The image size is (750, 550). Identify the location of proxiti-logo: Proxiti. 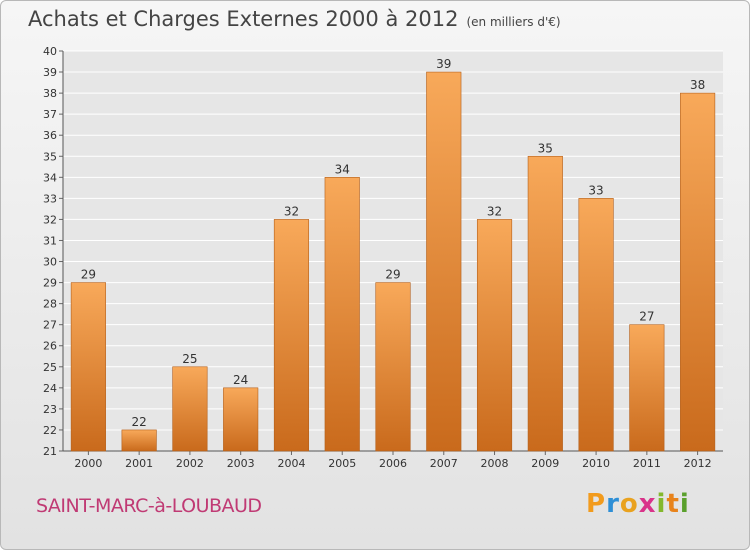
(638, 504).